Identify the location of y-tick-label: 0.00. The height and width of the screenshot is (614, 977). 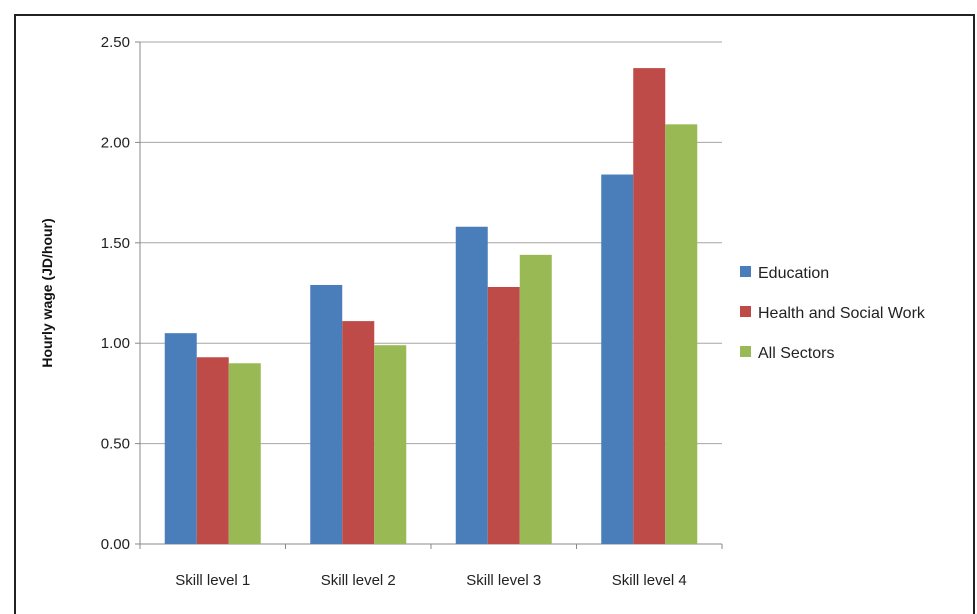
(115, 544).